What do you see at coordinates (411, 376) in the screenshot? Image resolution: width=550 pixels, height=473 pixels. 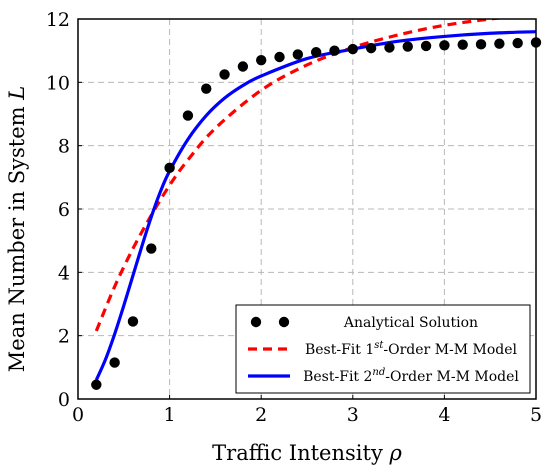 I see `legend-entry-label: Best-Fit 2nd-Order M-M Model` at bounding box center [411, 376].